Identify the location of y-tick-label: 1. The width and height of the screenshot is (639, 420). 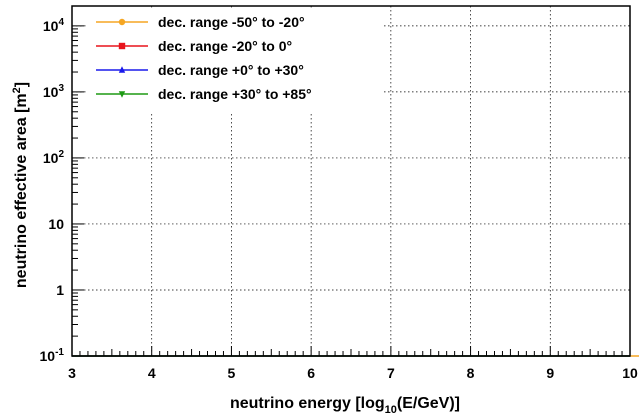
(60, 290).